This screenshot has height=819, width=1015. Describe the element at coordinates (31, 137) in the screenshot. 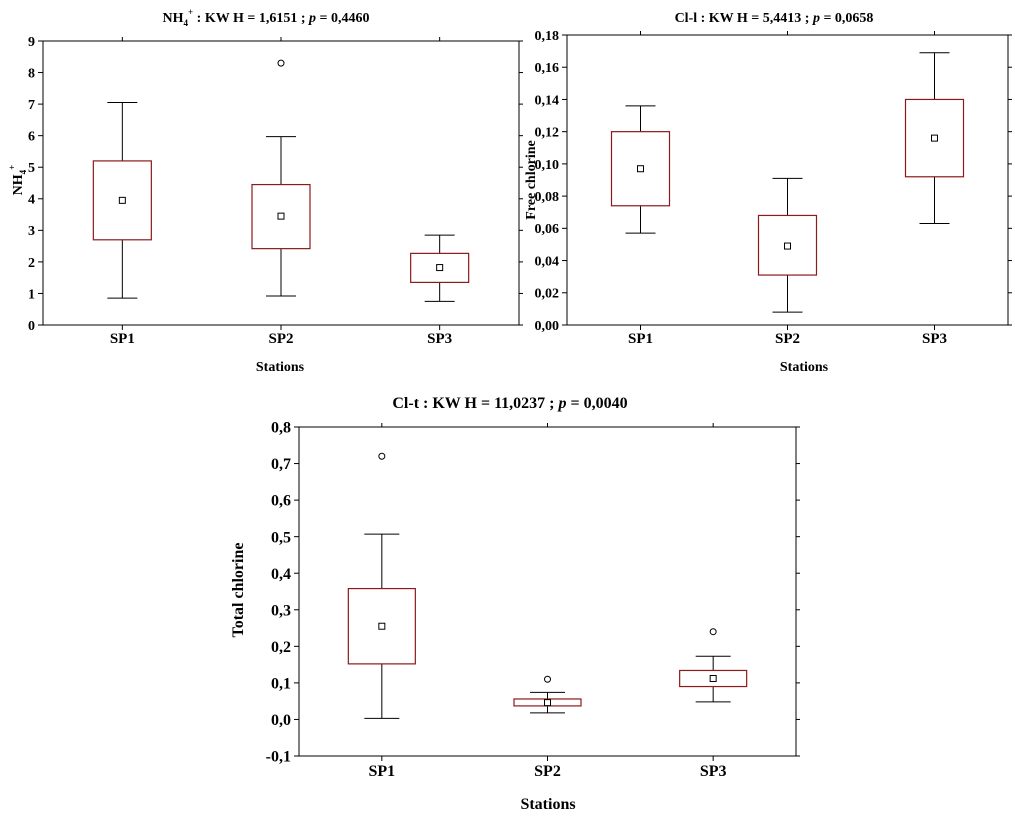

I see `y-tick-label: 6` at that location.